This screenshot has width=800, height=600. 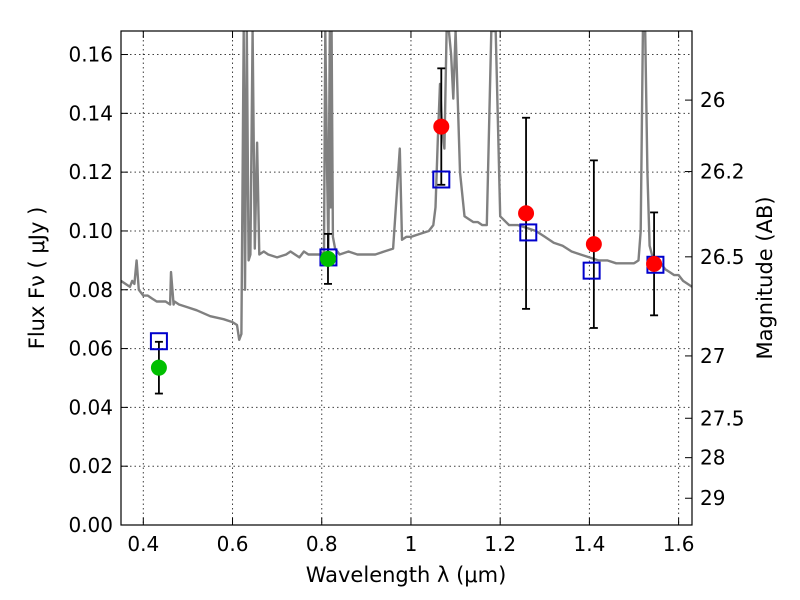 I want to click on y-tick-label: 0.14, so click(x=90, y=113).